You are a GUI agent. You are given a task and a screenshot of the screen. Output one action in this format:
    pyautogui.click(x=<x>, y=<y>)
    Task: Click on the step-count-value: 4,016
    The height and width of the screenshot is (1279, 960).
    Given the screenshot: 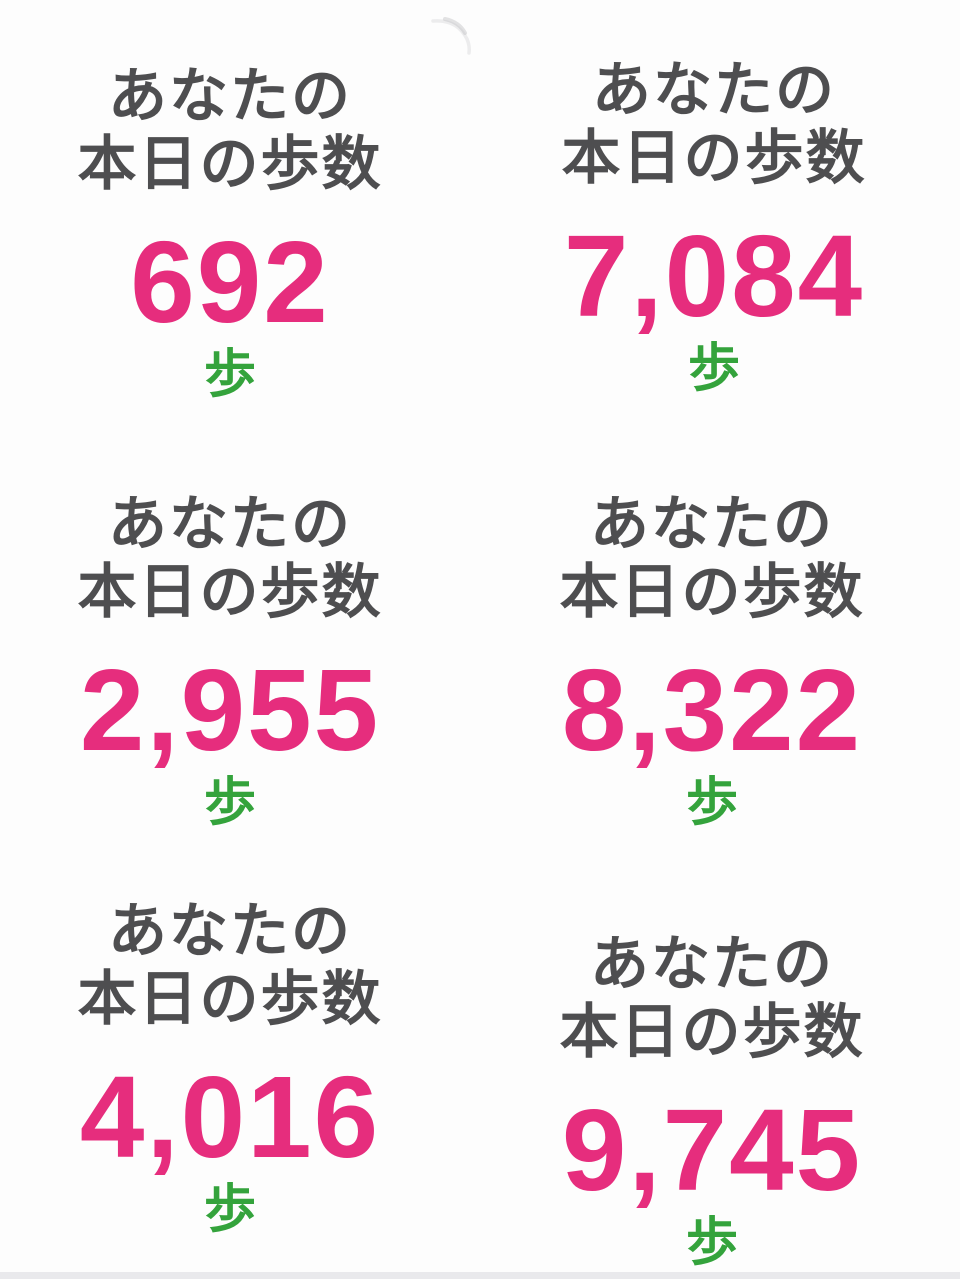 What is the action you would take?
    pyautogui.click(x=230, y=1117)
    